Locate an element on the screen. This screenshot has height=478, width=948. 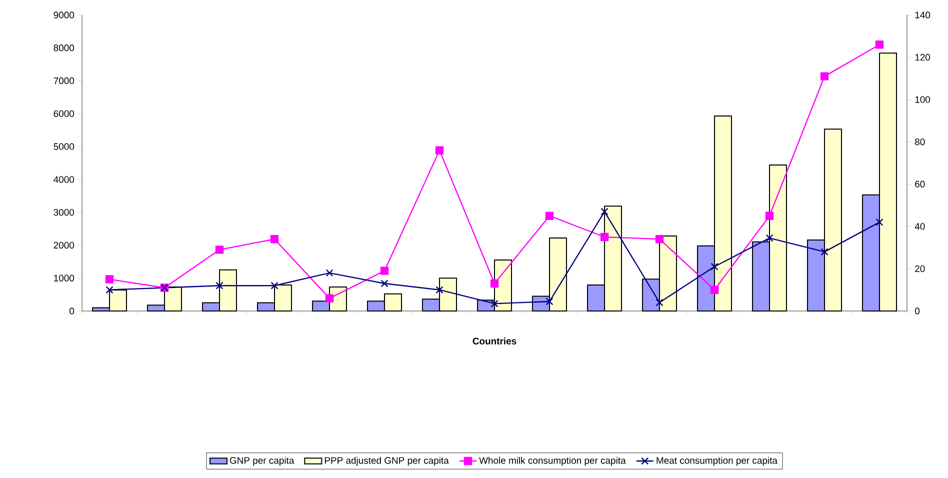
y-tick-label: 0 is located at coordinates (72, 311).